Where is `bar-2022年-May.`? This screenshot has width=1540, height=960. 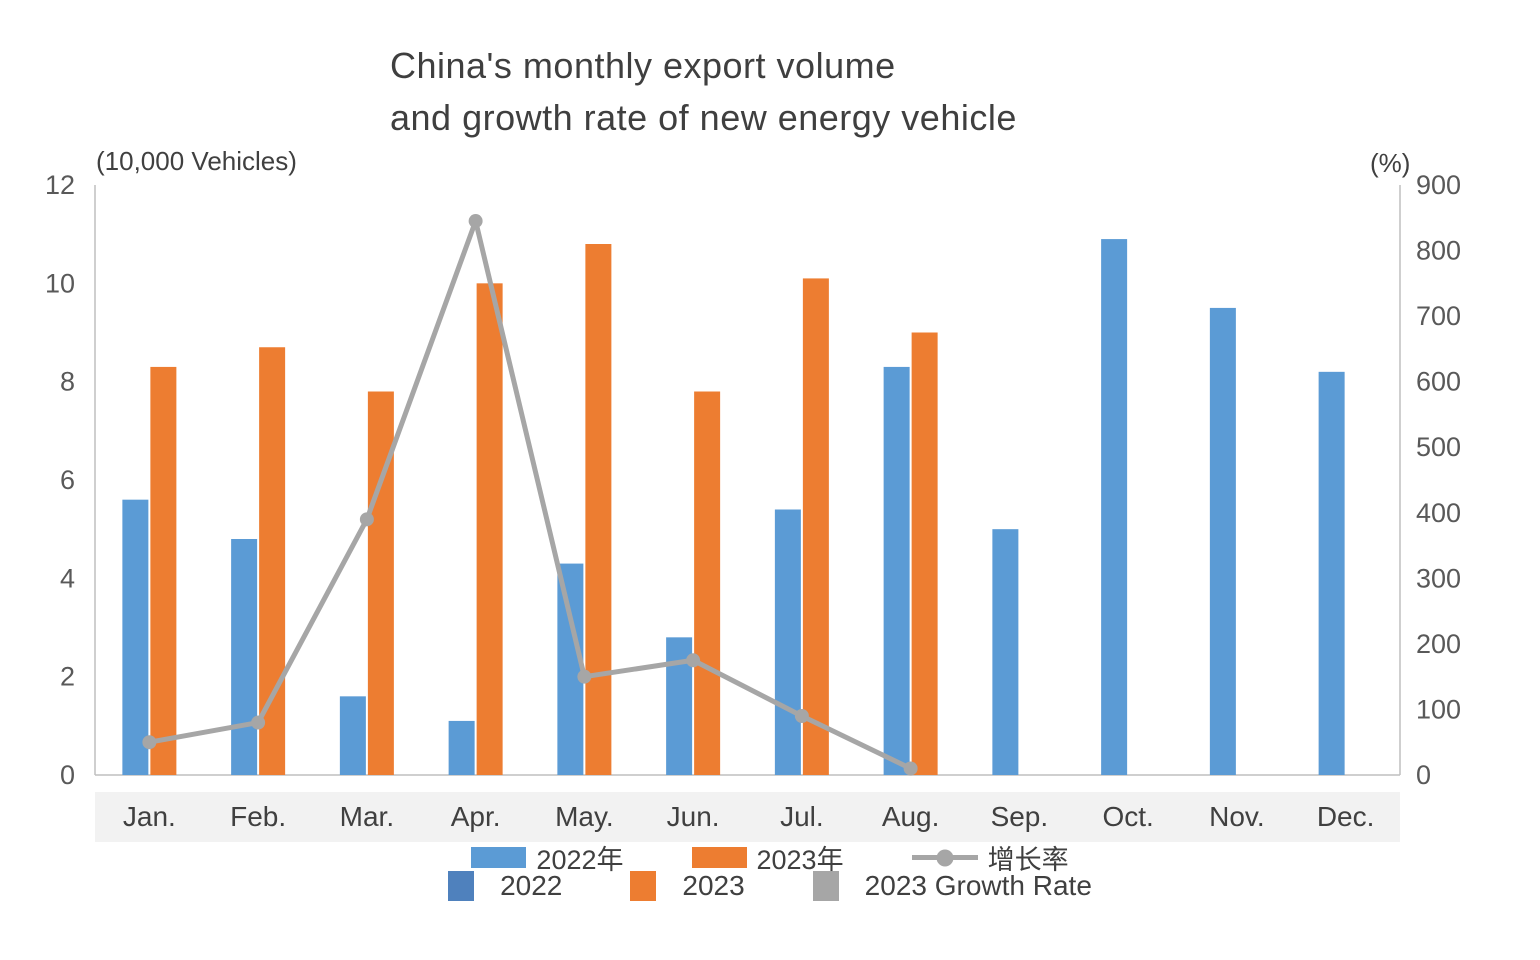 bar-2022年-May. is located at coordinates (570, 669).